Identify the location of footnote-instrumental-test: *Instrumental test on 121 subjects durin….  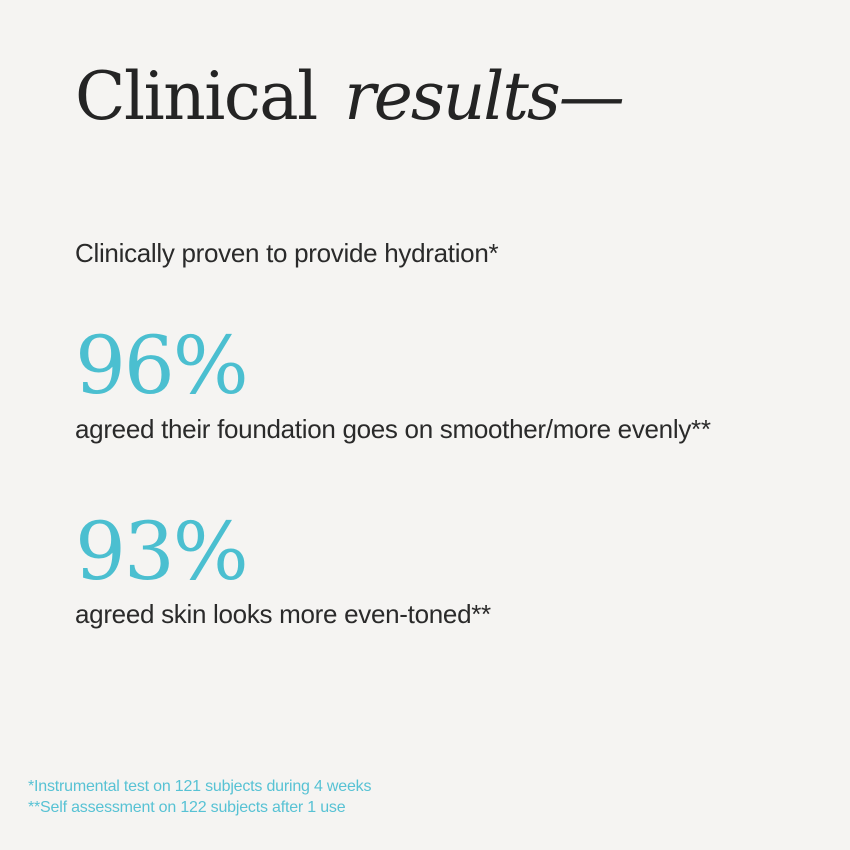
(200, 786).